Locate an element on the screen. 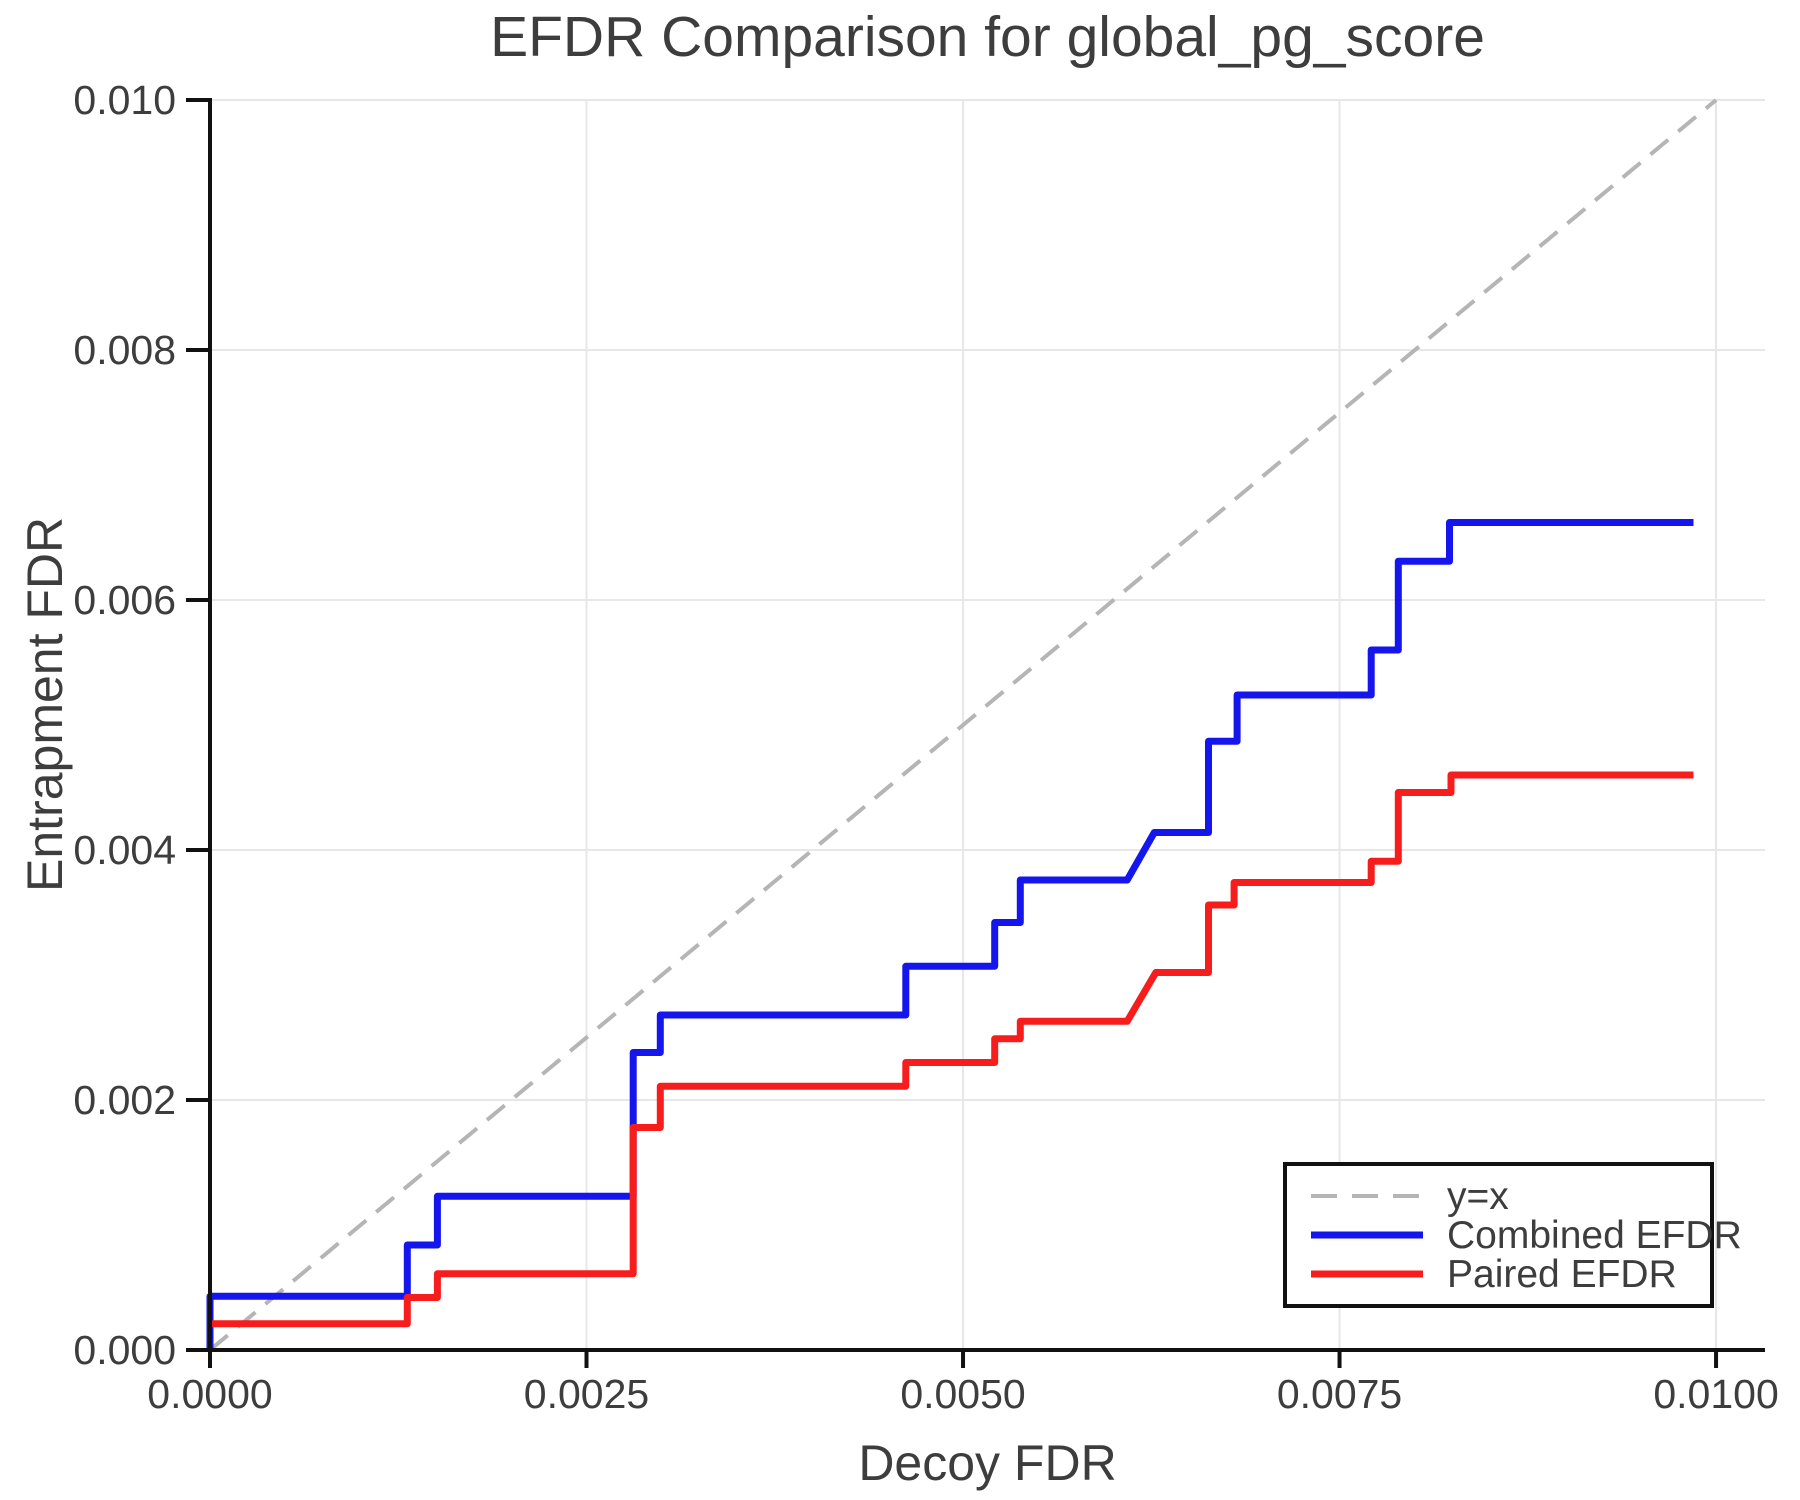 This screenshot has height=1500, width=1800. x-tick-label: 0.0075 is located at coordinates (1339, 1394).